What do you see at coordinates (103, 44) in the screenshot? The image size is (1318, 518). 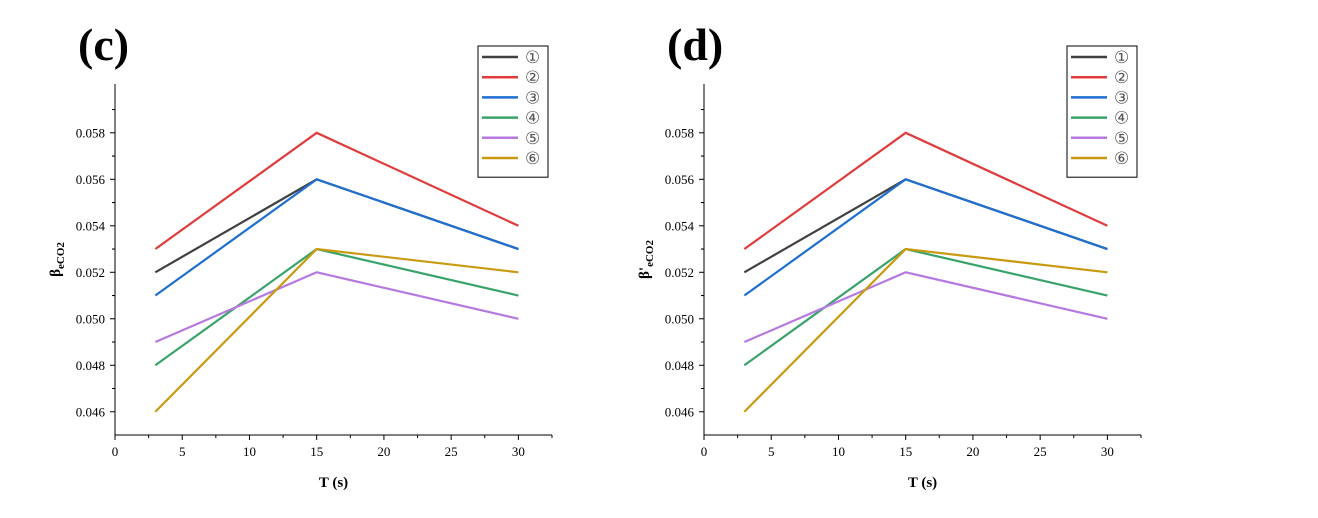 I see `panel-label: (c)` at bounding box center [103, 44].